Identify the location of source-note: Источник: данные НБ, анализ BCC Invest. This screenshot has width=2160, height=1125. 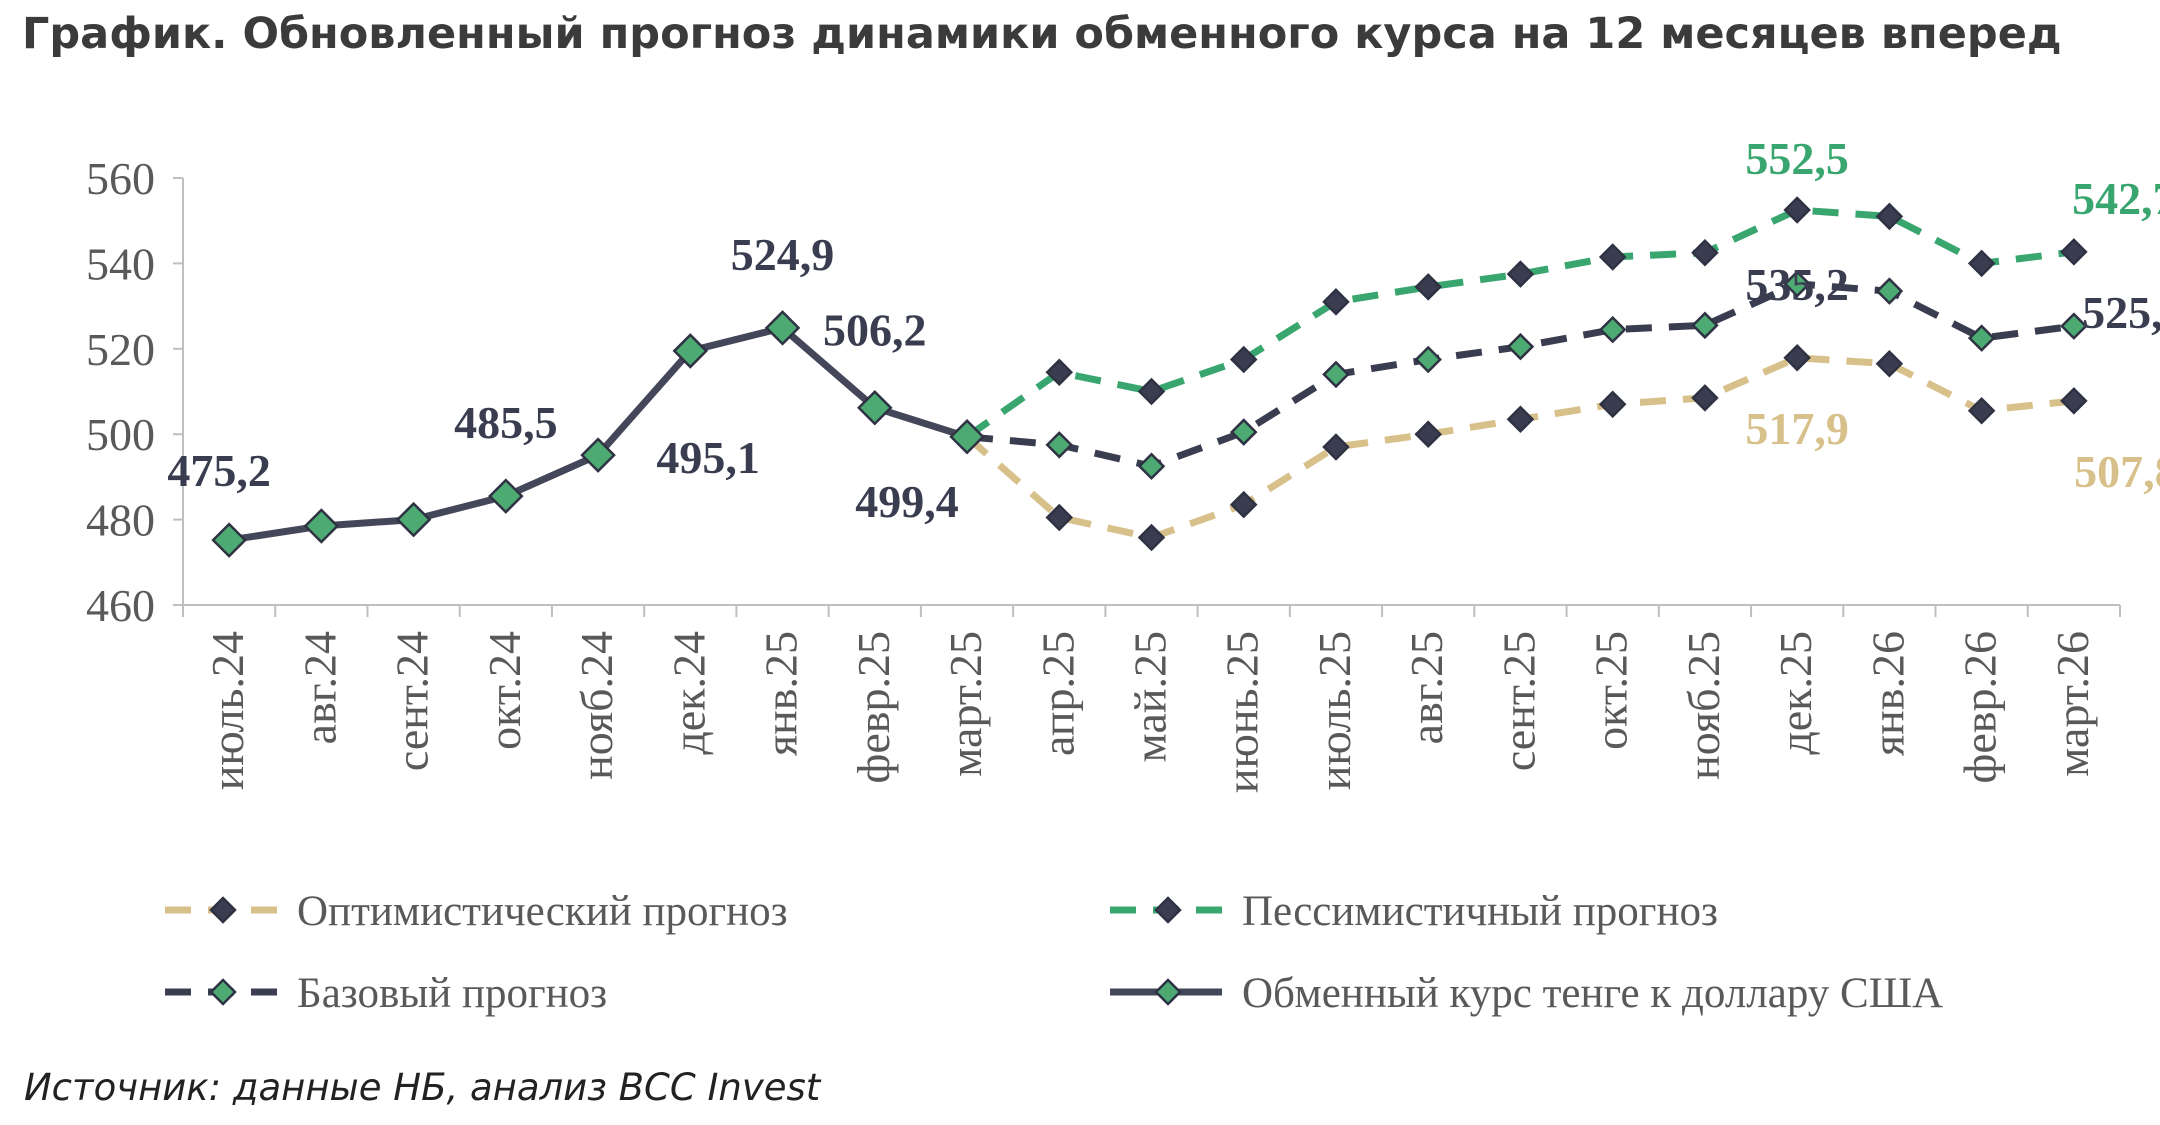
(422, 1087).